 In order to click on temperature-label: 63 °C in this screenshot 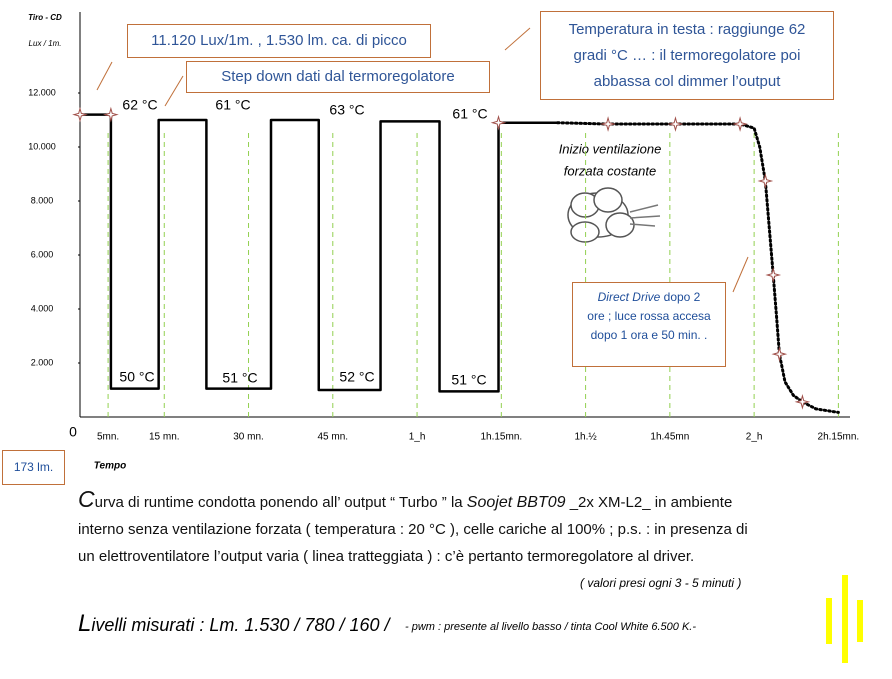, I will do `click(346, 110)`.